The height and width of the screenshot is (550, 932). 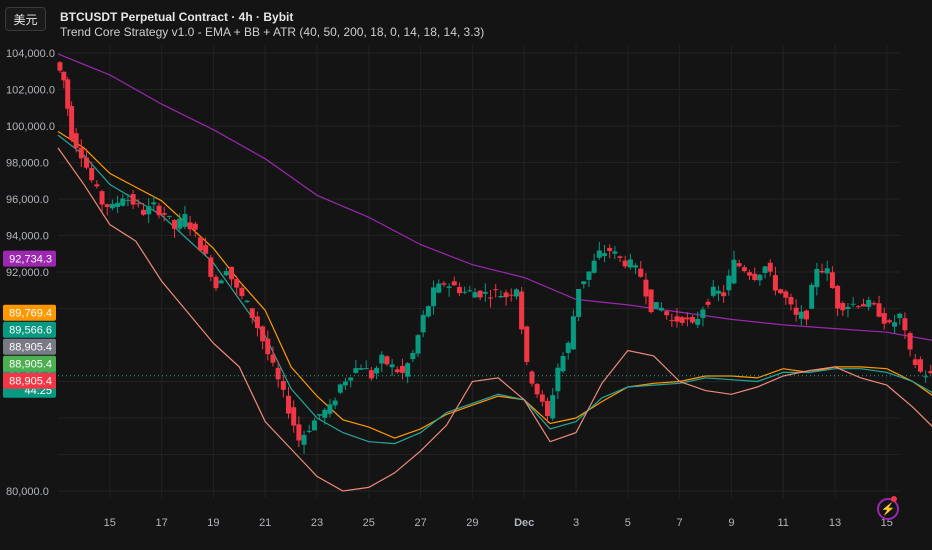 I want to click on lightning-icon: ⚡, so click(x=888, y=509).